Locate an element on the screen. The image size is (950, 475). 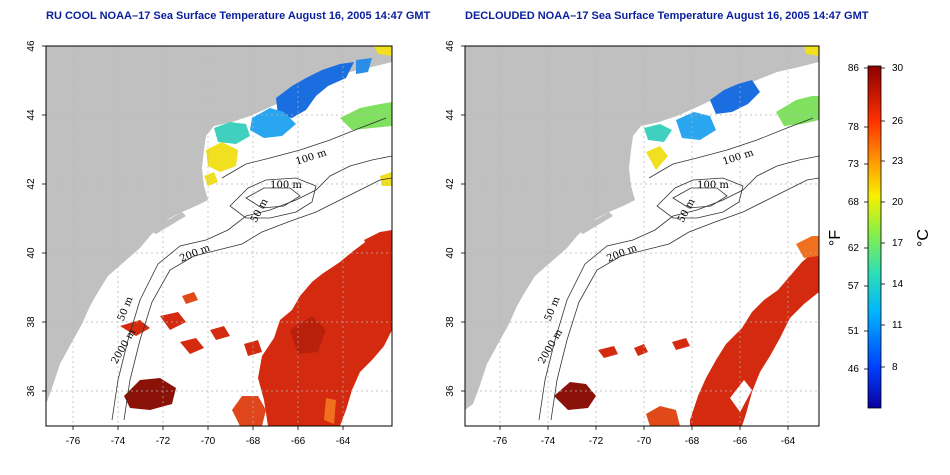
celsius-tick-label: 17 is located at coordinates (898, 243).